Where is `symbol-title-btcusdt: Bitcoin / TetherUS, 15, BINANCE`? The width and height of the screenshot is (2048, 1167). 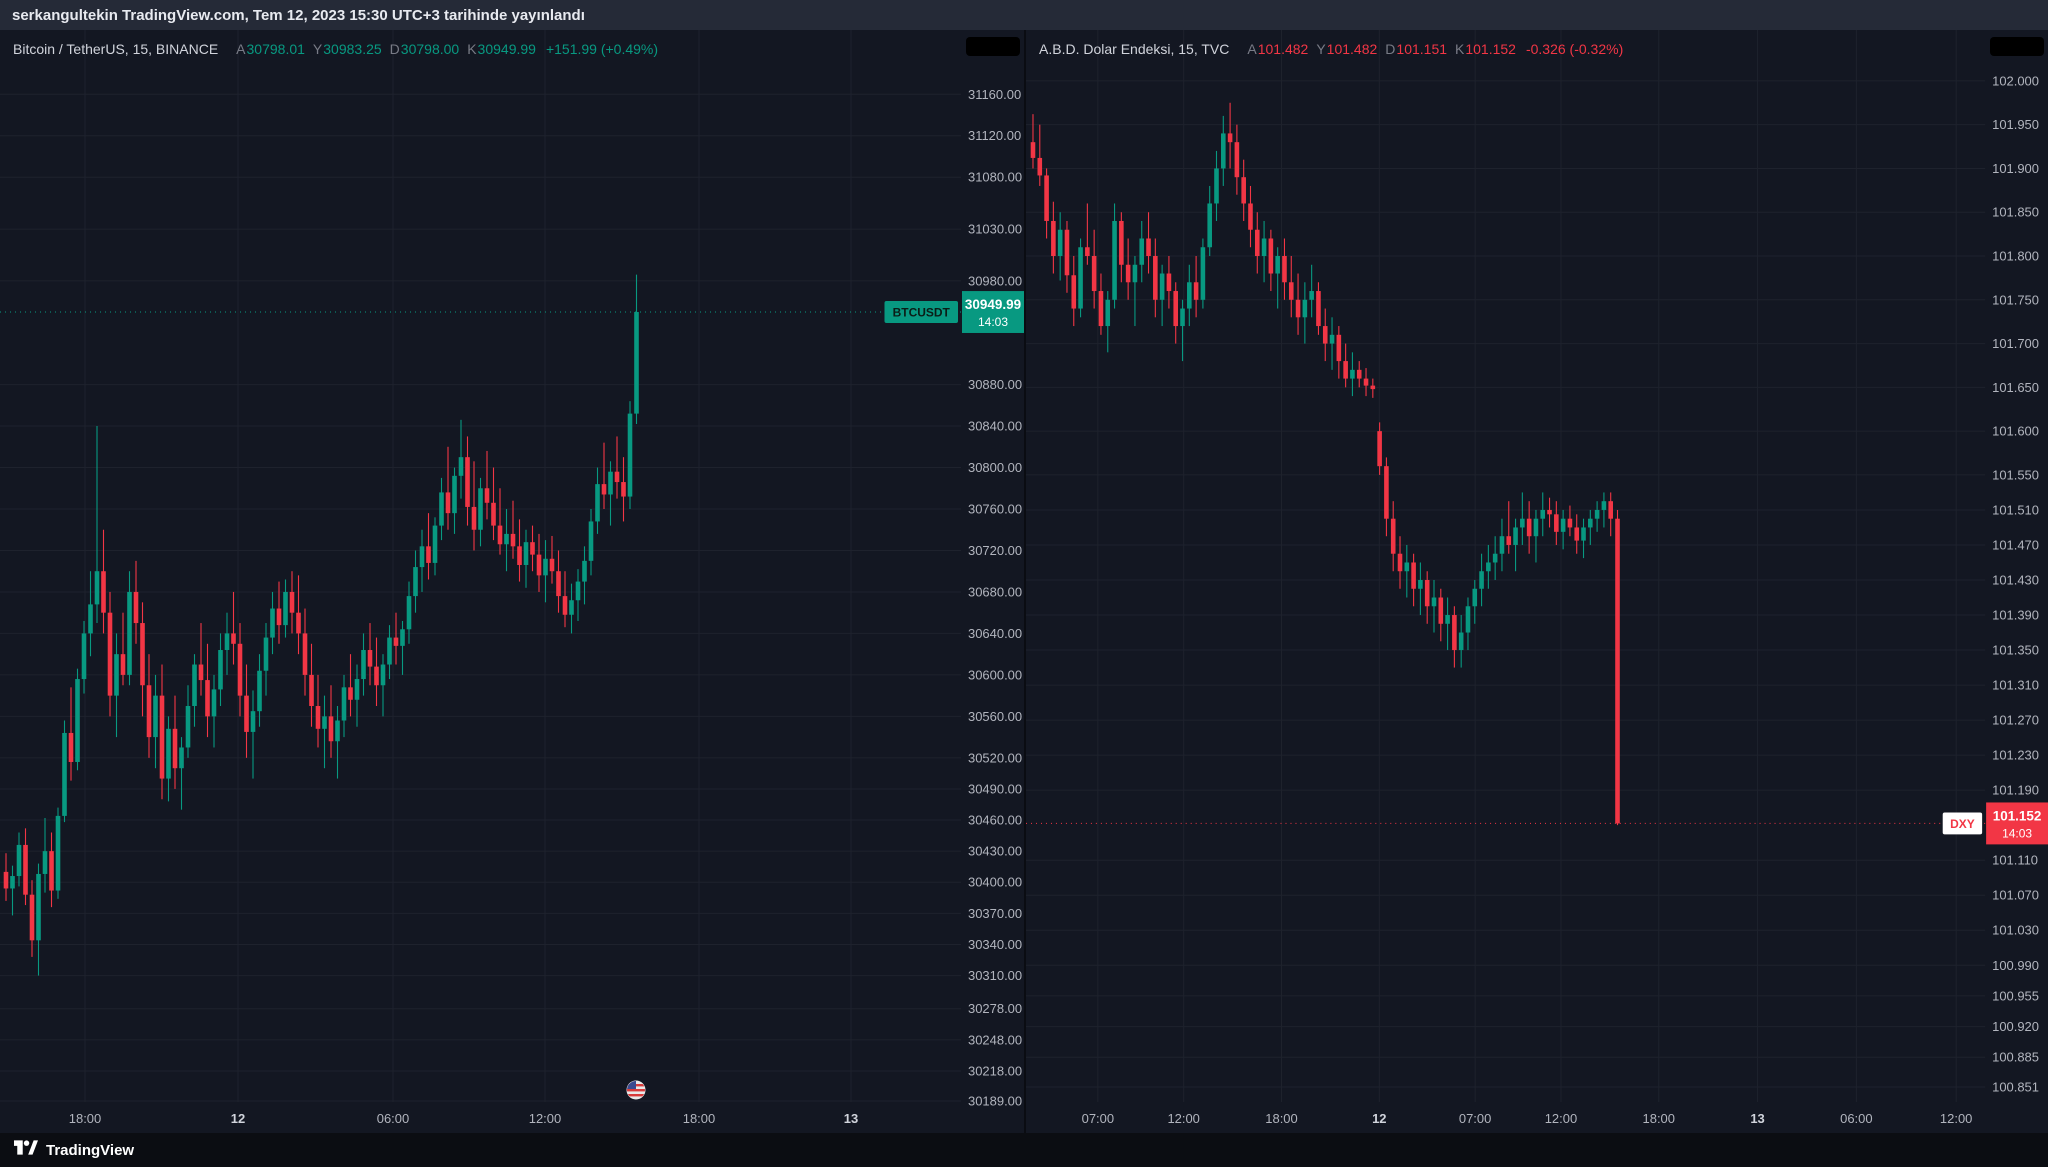 symbol-title-btcusdt: Bitcoin / TetherUS, 15, BINANCE is located at coordinates (116, 49).